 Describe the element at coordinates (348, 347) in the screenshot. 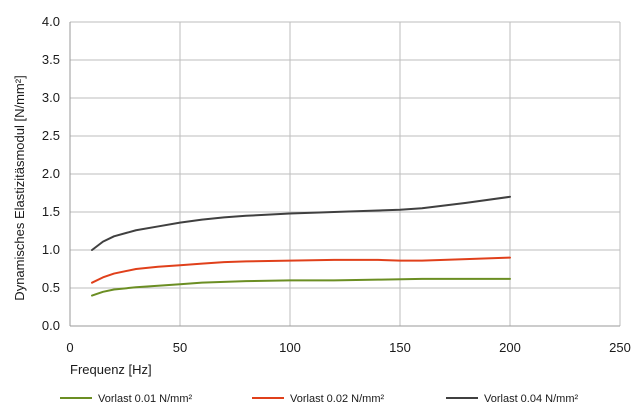

I see `x-tick-labels: 0 50 100 150 200 250` at that location.